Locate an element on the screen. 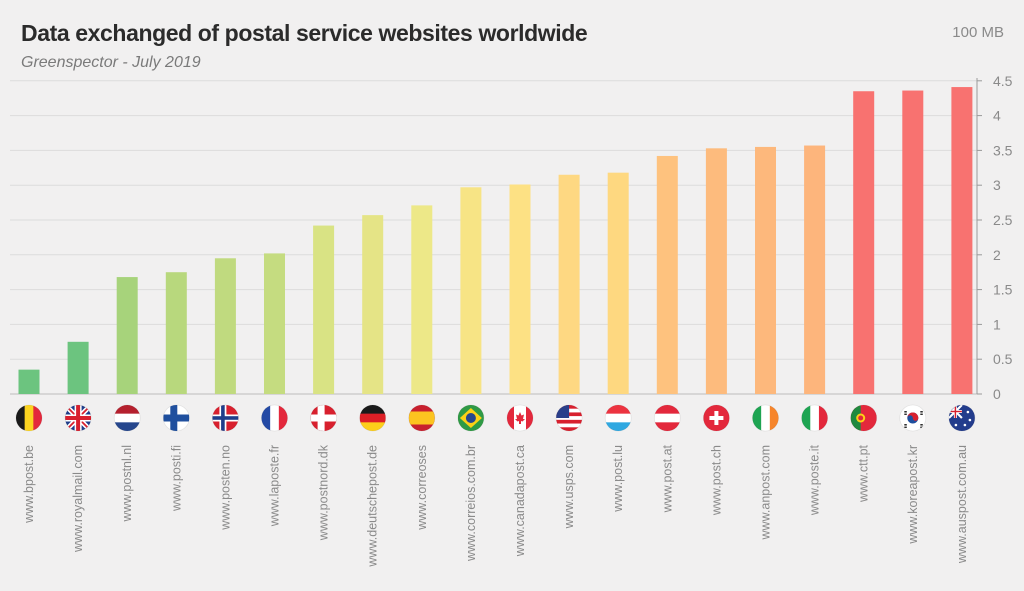 The width and height of the screenshot is (1024, 591). x-tick-label: www.canadapost.ca is located at coordinates (520, 501).